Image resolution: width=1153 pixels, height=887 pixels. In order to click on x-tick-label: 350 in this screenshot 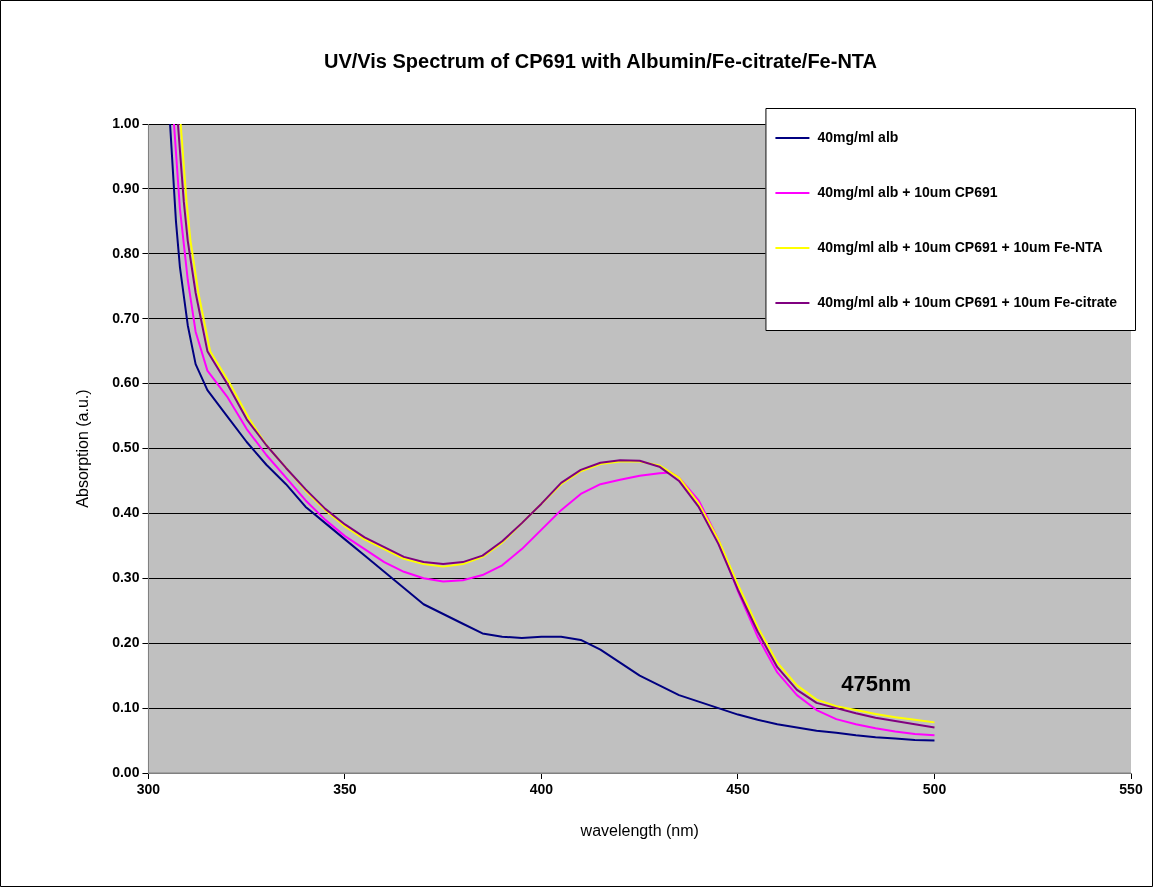, I will do `click(345, 789)`.